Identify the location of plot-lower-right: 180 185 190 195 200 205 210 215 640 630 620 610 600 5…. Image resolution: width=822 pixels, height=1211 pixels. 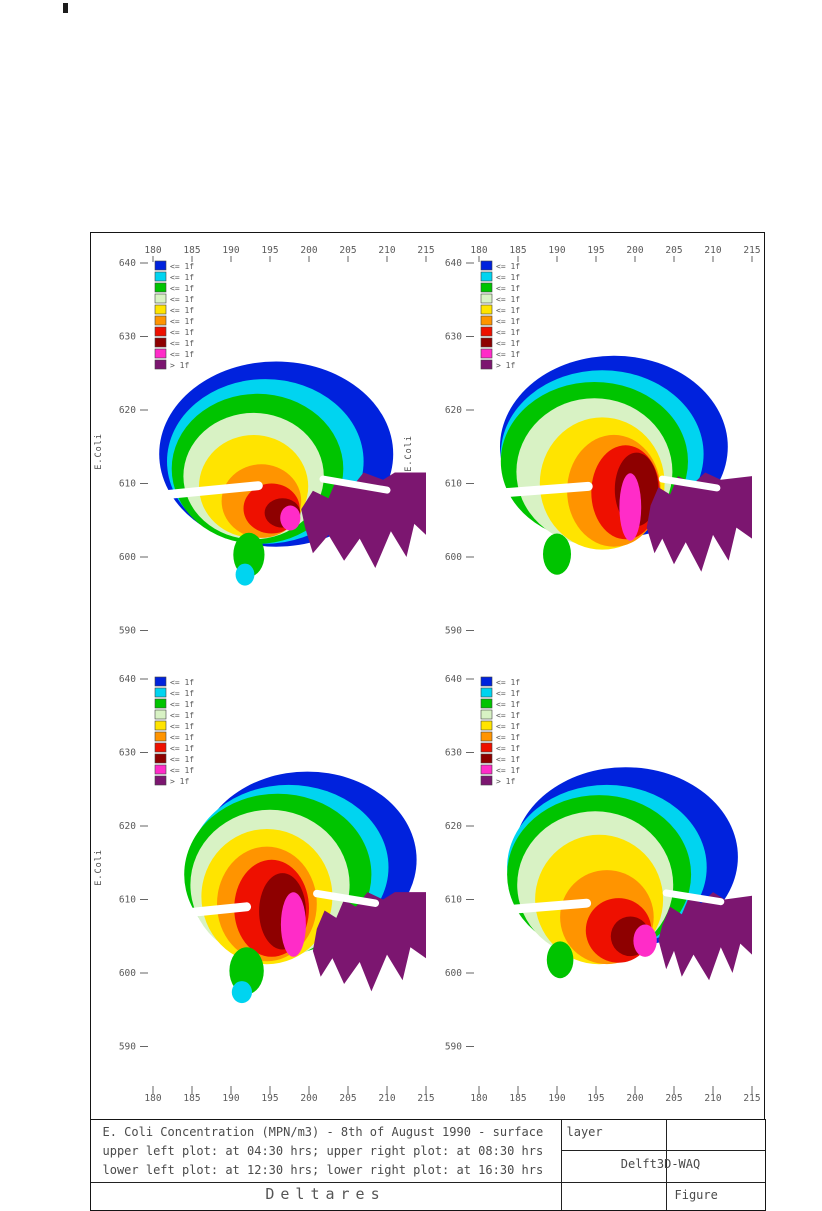
(603, 889).